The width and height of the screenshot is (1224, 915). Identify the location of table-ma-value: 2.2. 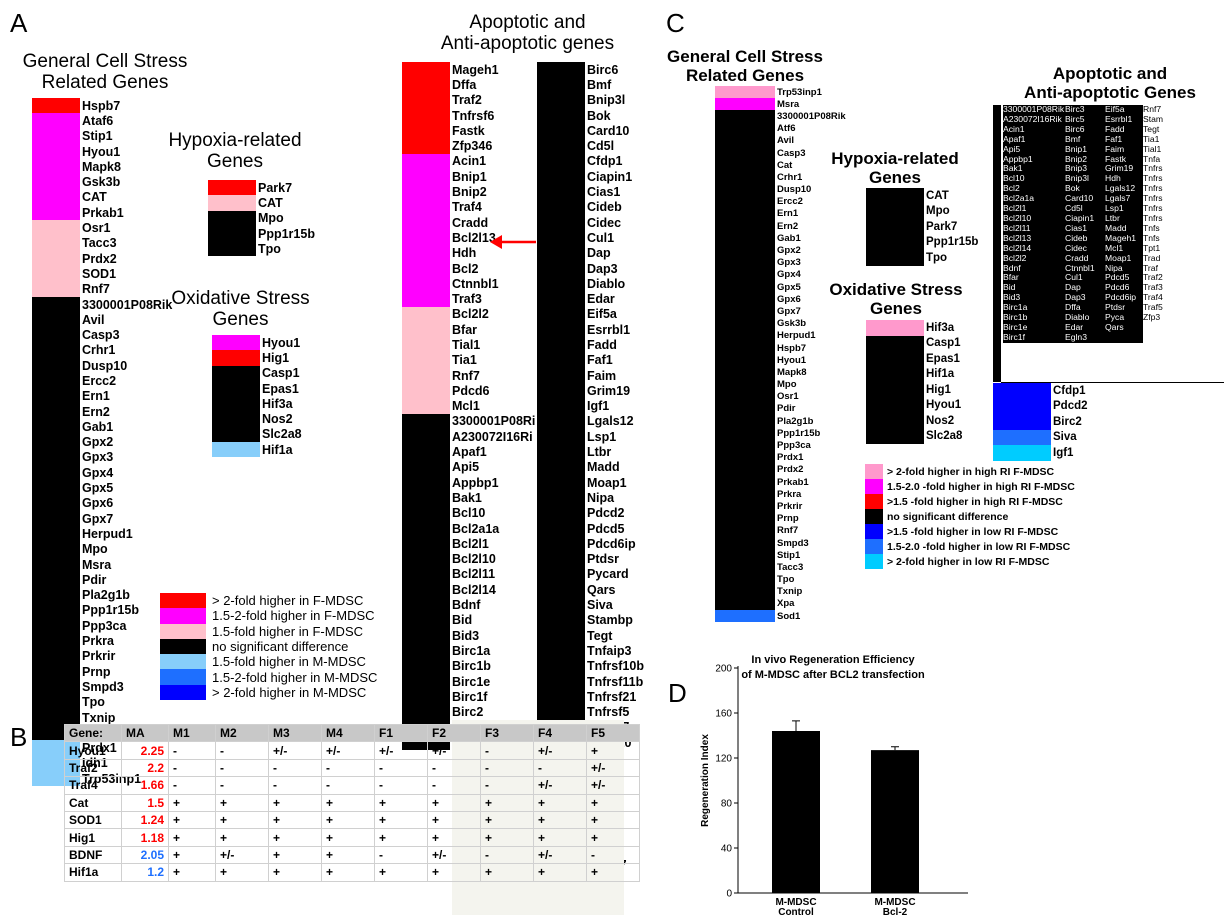
(145, 768).